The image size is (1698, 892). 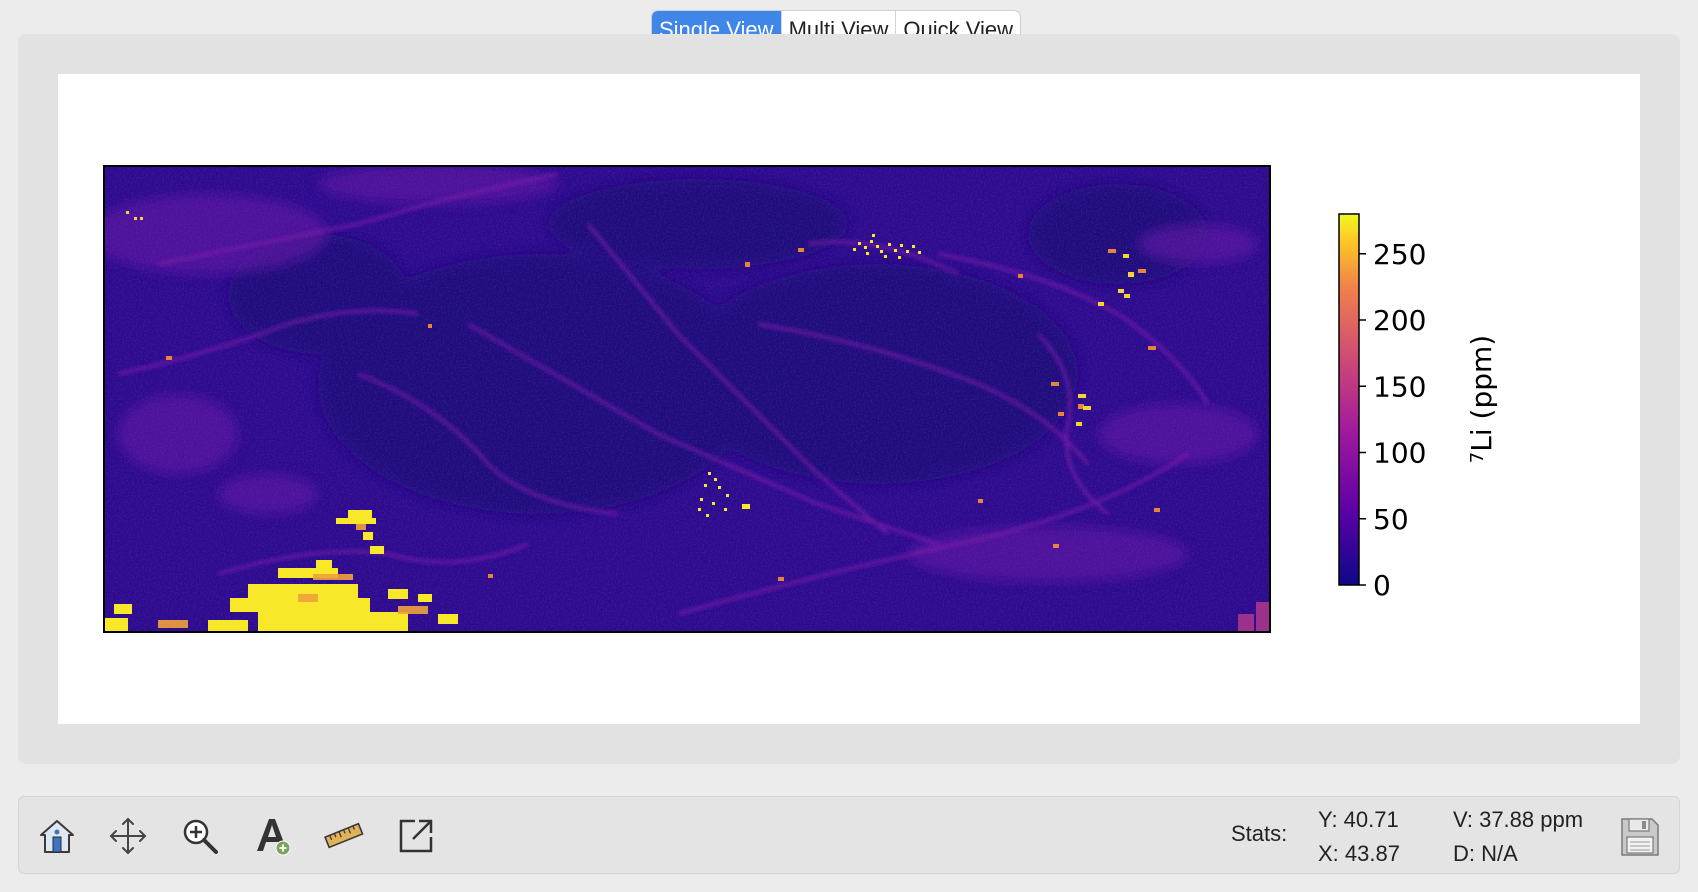 I want to click on colorbar-tick-label: 200, so click(x=1399, y=320).